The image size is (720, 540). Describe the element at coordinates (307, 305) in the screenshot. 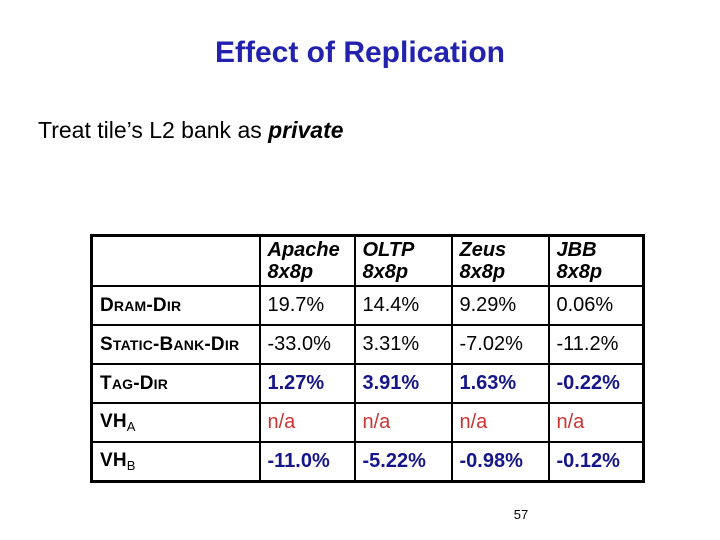

I see `value-cell: 19.7%` at that location.